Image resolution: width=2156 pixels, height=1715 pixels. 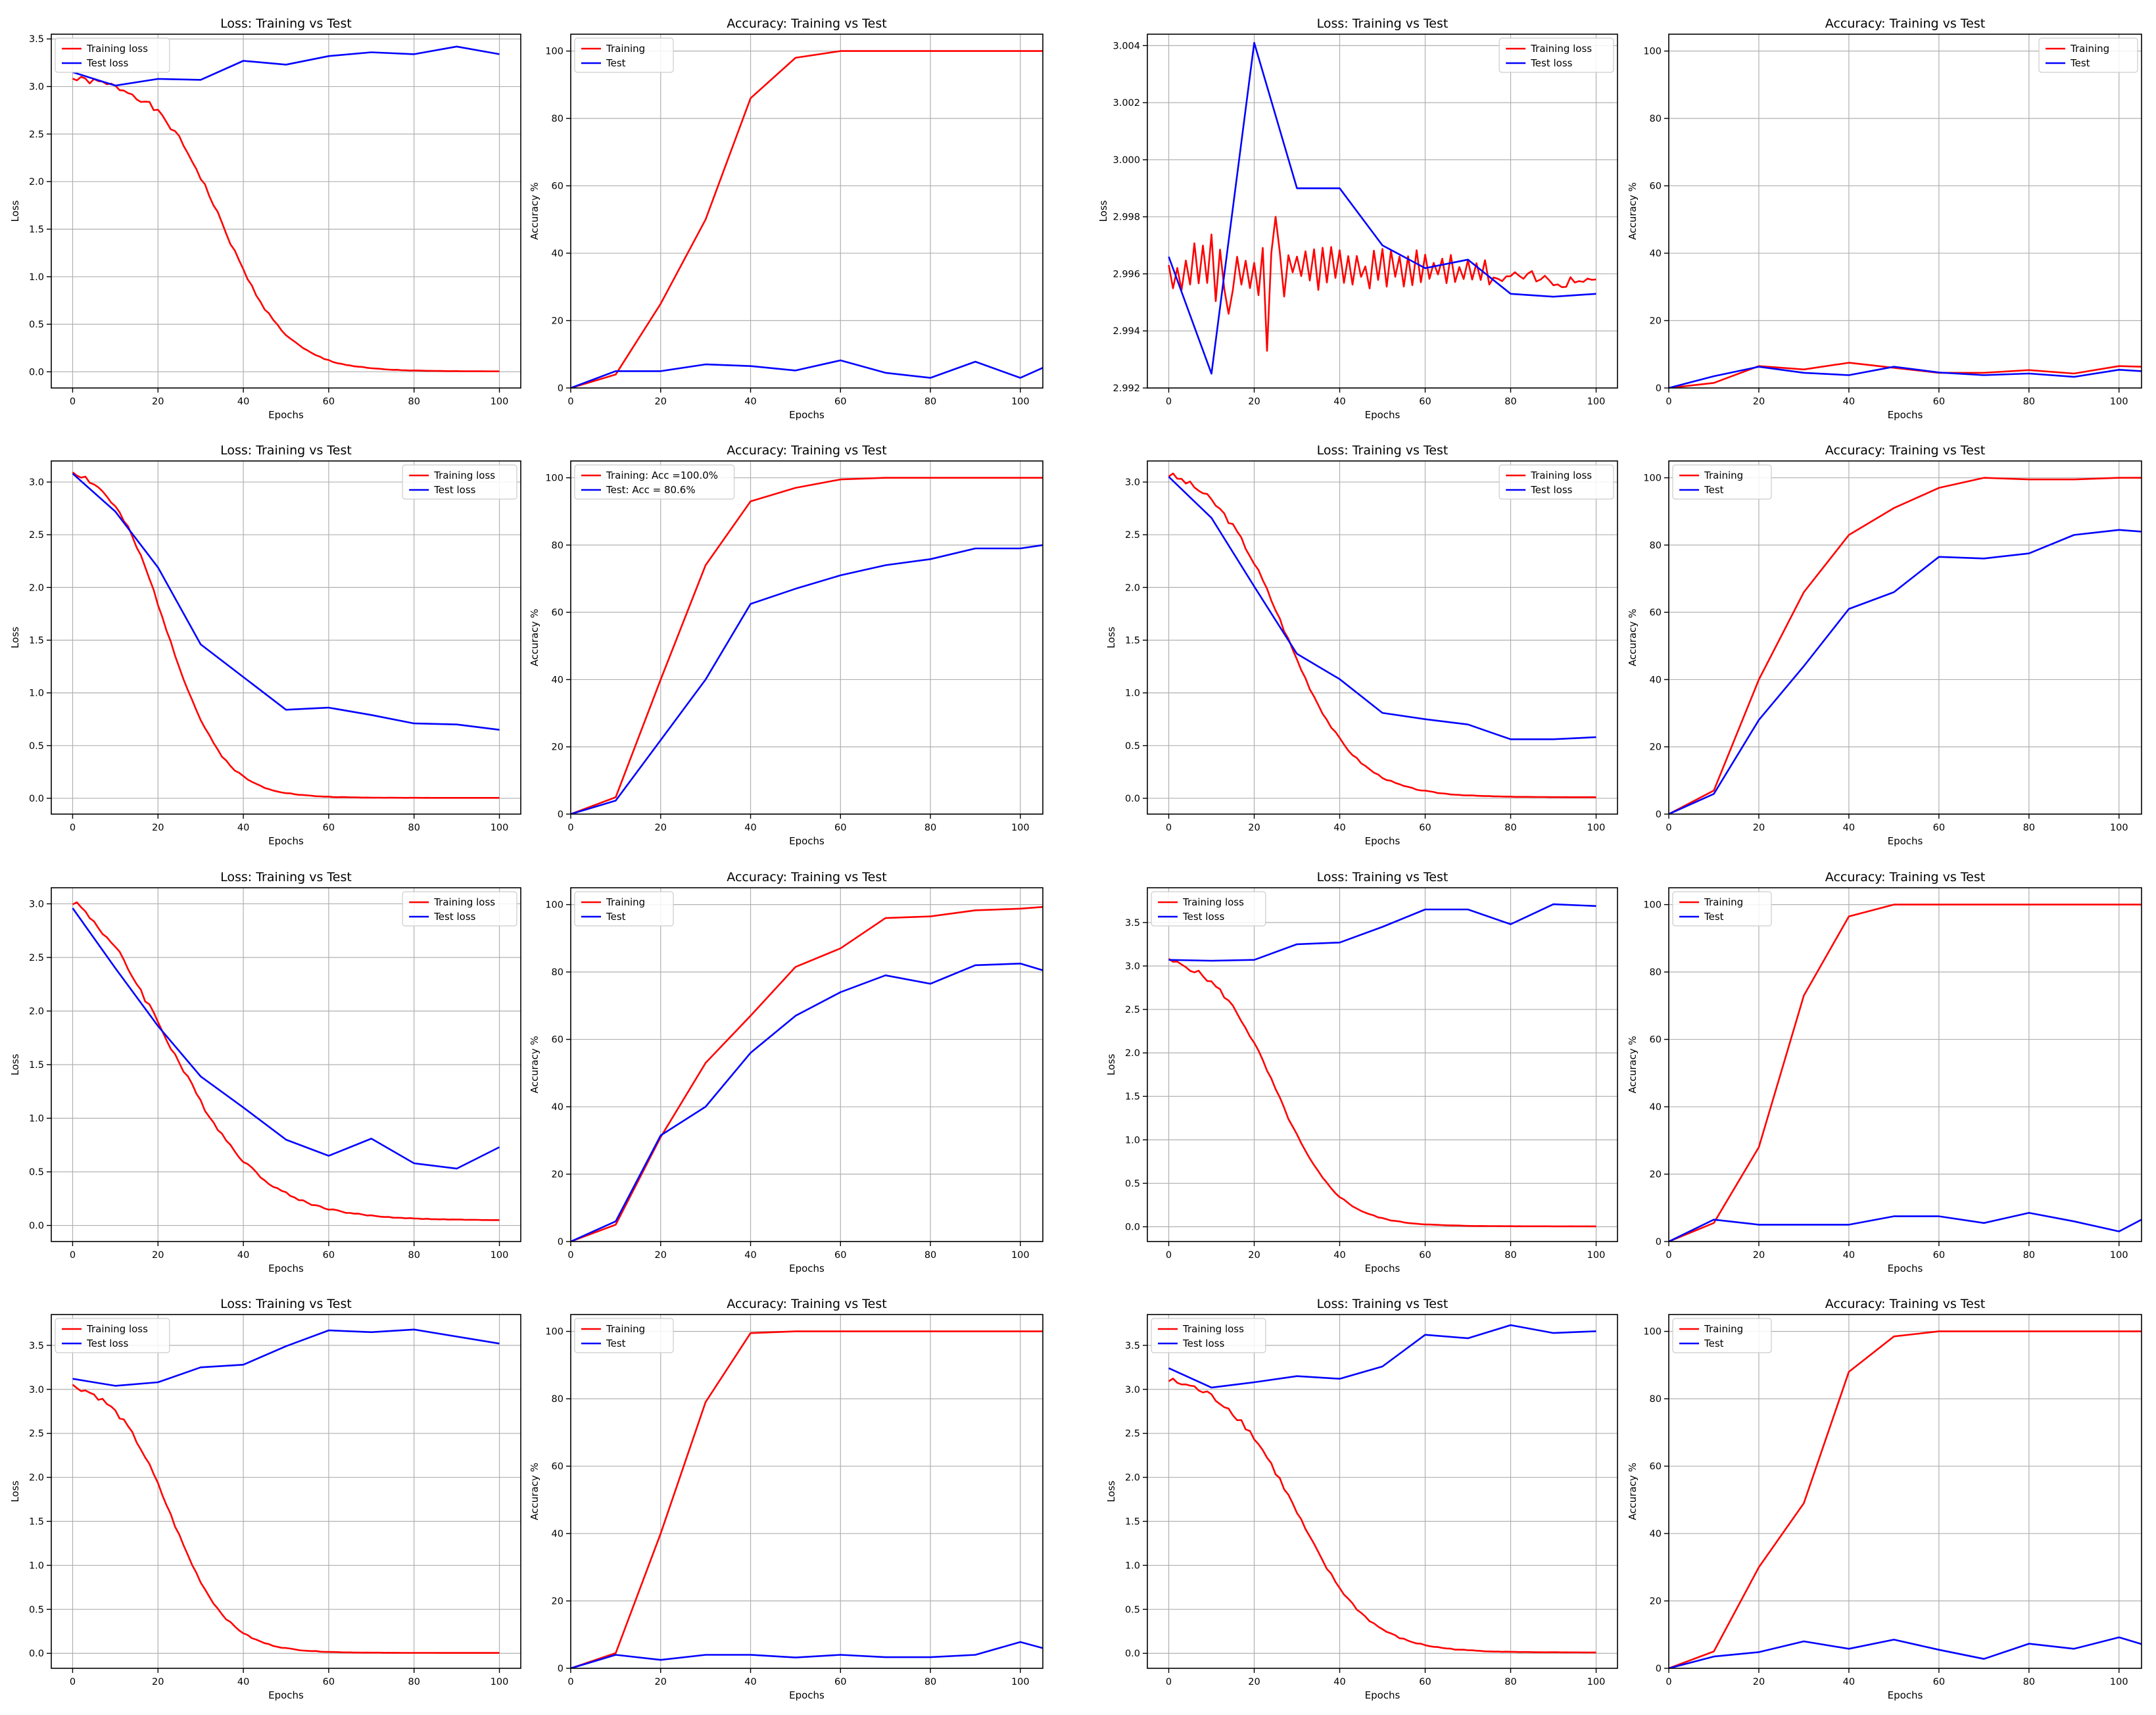 What do you see at coordinates (1656, 680) in the screenshot?
I see `y-tick-label: 40` at bounding box center [1656, 680].